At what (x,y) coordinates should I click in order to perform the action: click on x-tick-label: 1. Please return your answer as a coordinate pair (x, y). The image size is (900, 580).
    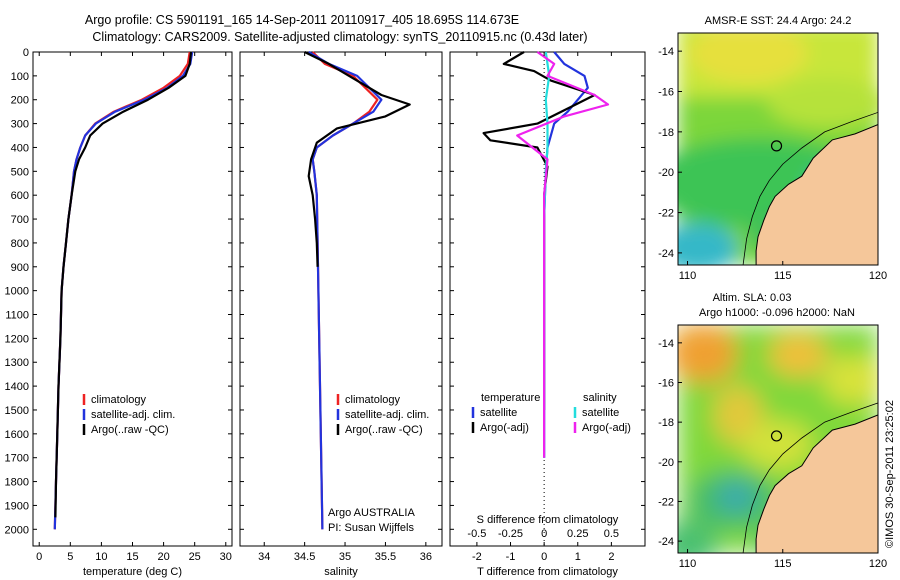
    Looking at the image, I should click on (578, 557).